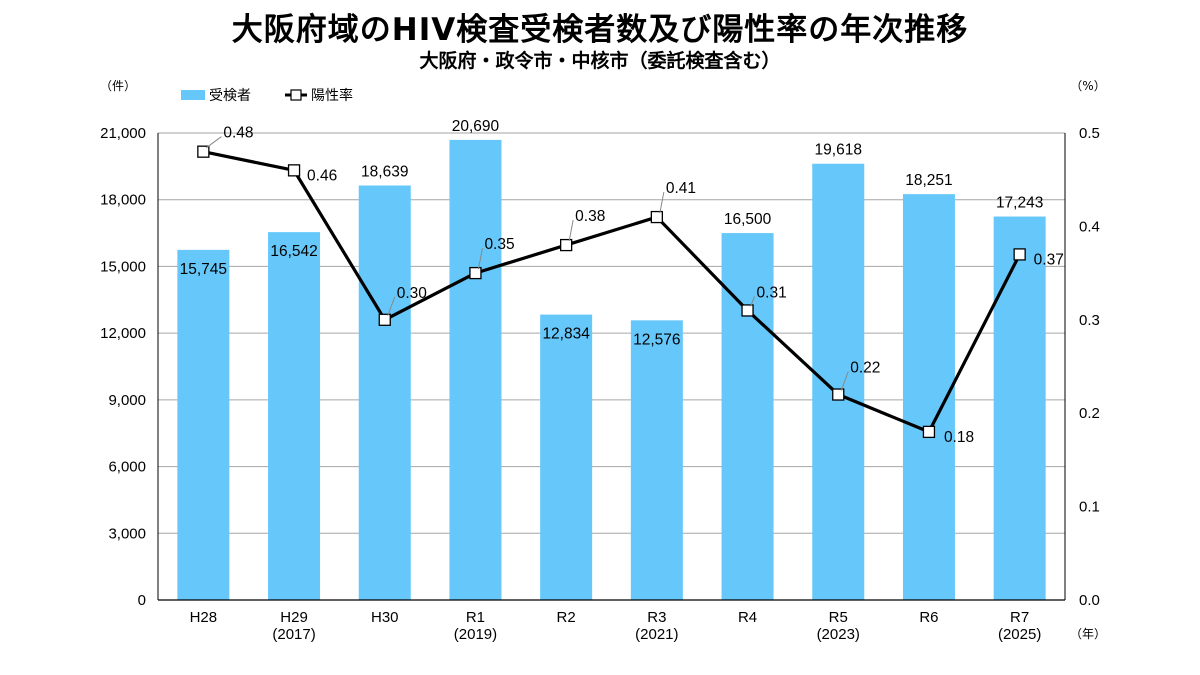  What do you see at coordinates (928, 617) in the screenshot?
I see `x-tick-label: R6` at bounding box center [928, 617].